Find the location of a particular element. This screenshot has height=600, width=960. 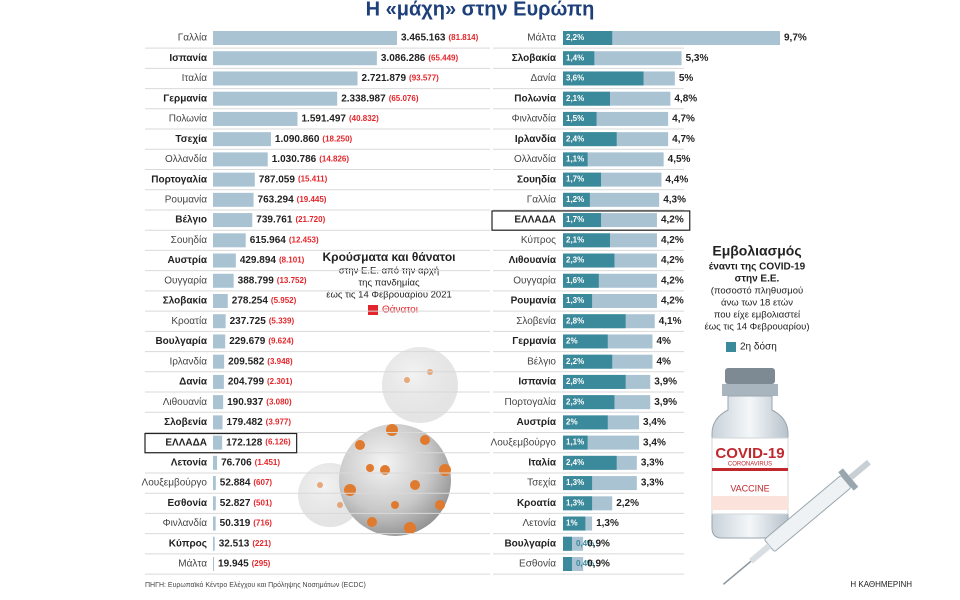

second-dose-label: 2% is located at coordinates (572, 421).